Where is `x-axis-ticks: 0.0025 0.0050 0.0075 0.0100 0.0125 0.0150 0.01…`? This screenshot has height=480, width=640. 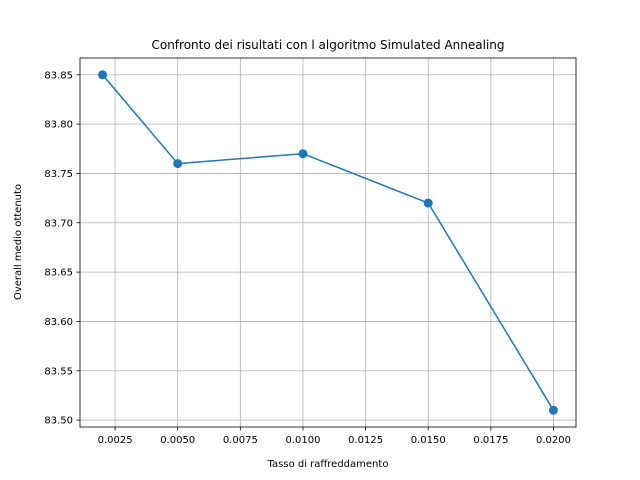 x-axis-ticks: 0.0025 0.0050 0.0075 0.0100 0.0125 0.0150 0.01… is located at coordinates (334, 436).